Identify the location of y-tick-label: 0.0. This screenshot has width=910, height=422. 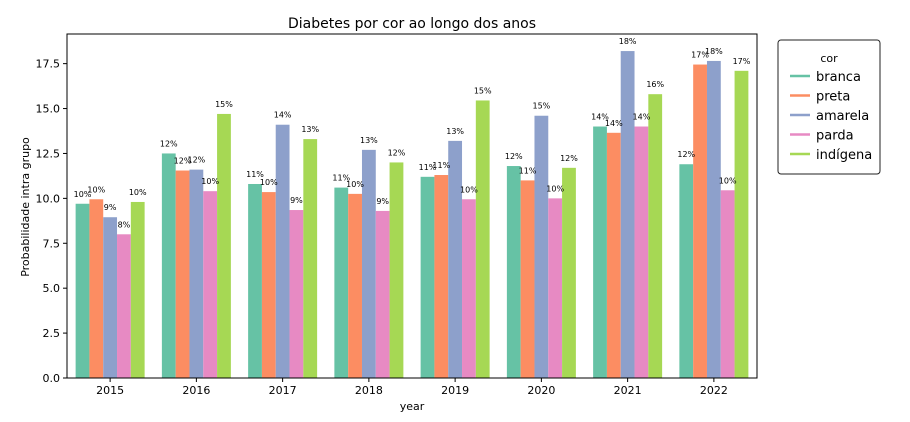
(52, 378).